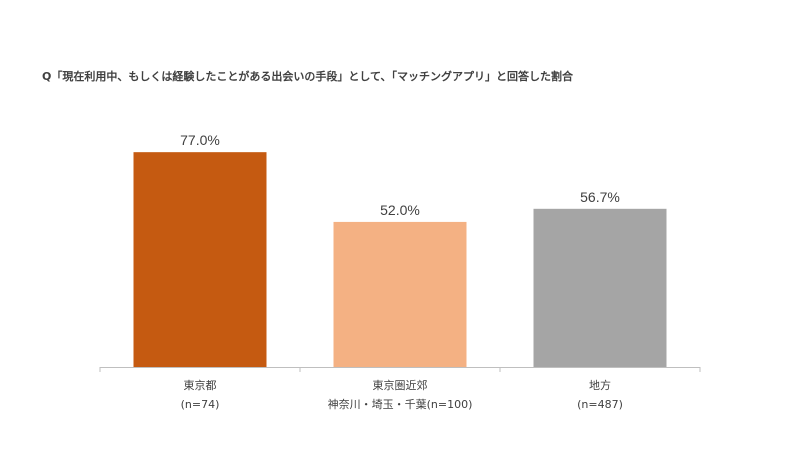  I want to click on x-axis-ticks, so click(400, 369).